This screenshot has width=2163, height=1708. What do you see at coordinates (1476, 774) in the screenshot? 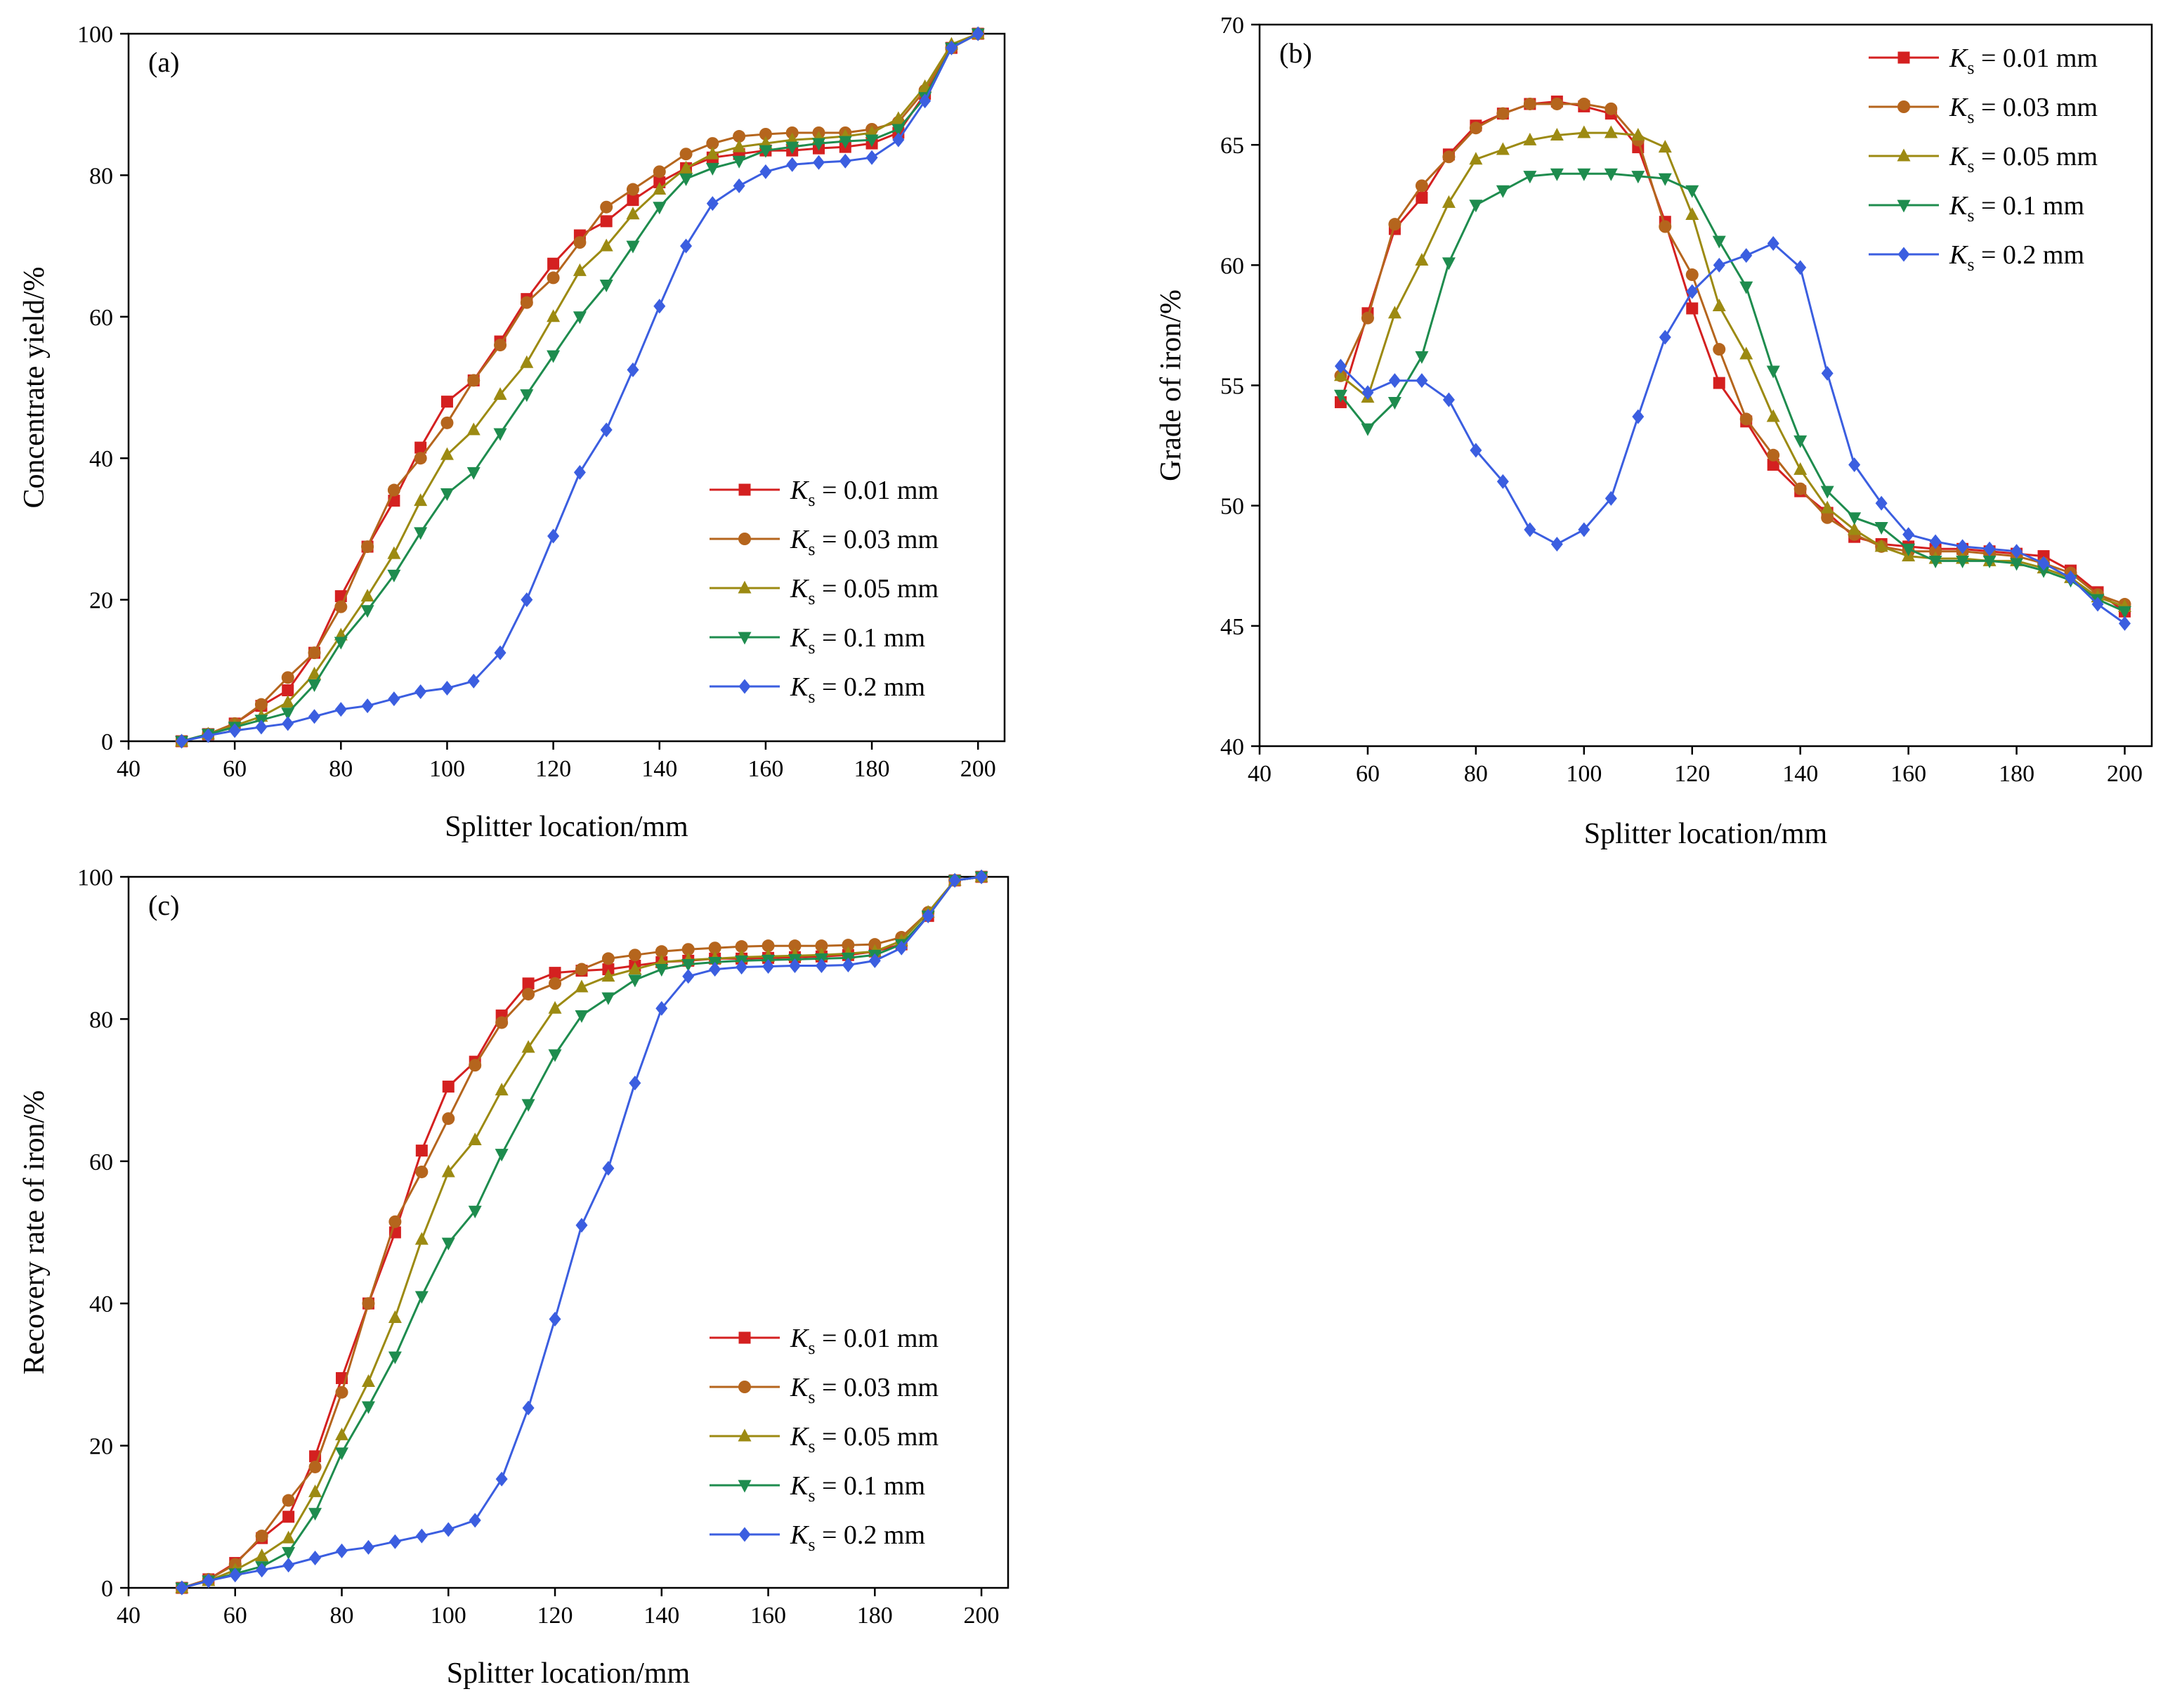
I see `x-tick-label: 80` at bounding box center [1476, 774].